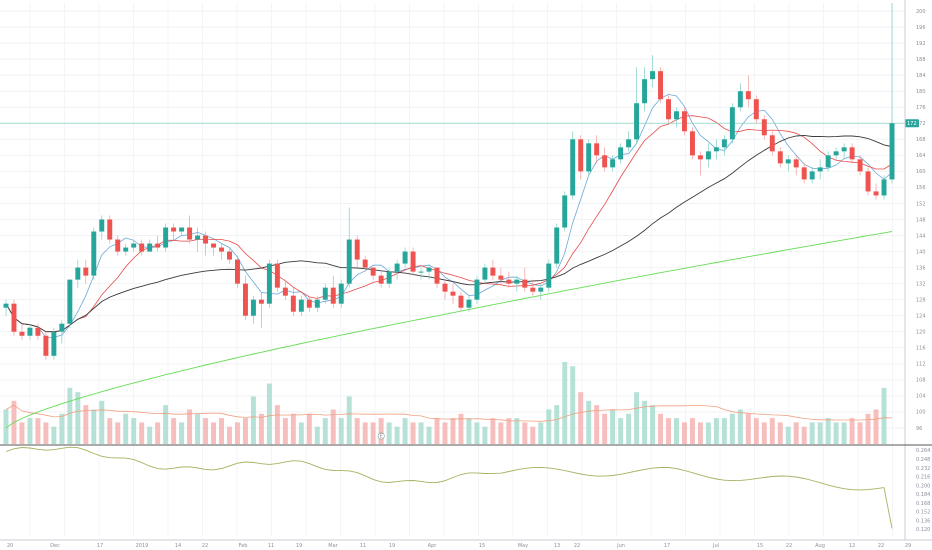  Describe the element at coordinates (667, 546) in the screenshot. I see `time-tick-label: 17` at that location.